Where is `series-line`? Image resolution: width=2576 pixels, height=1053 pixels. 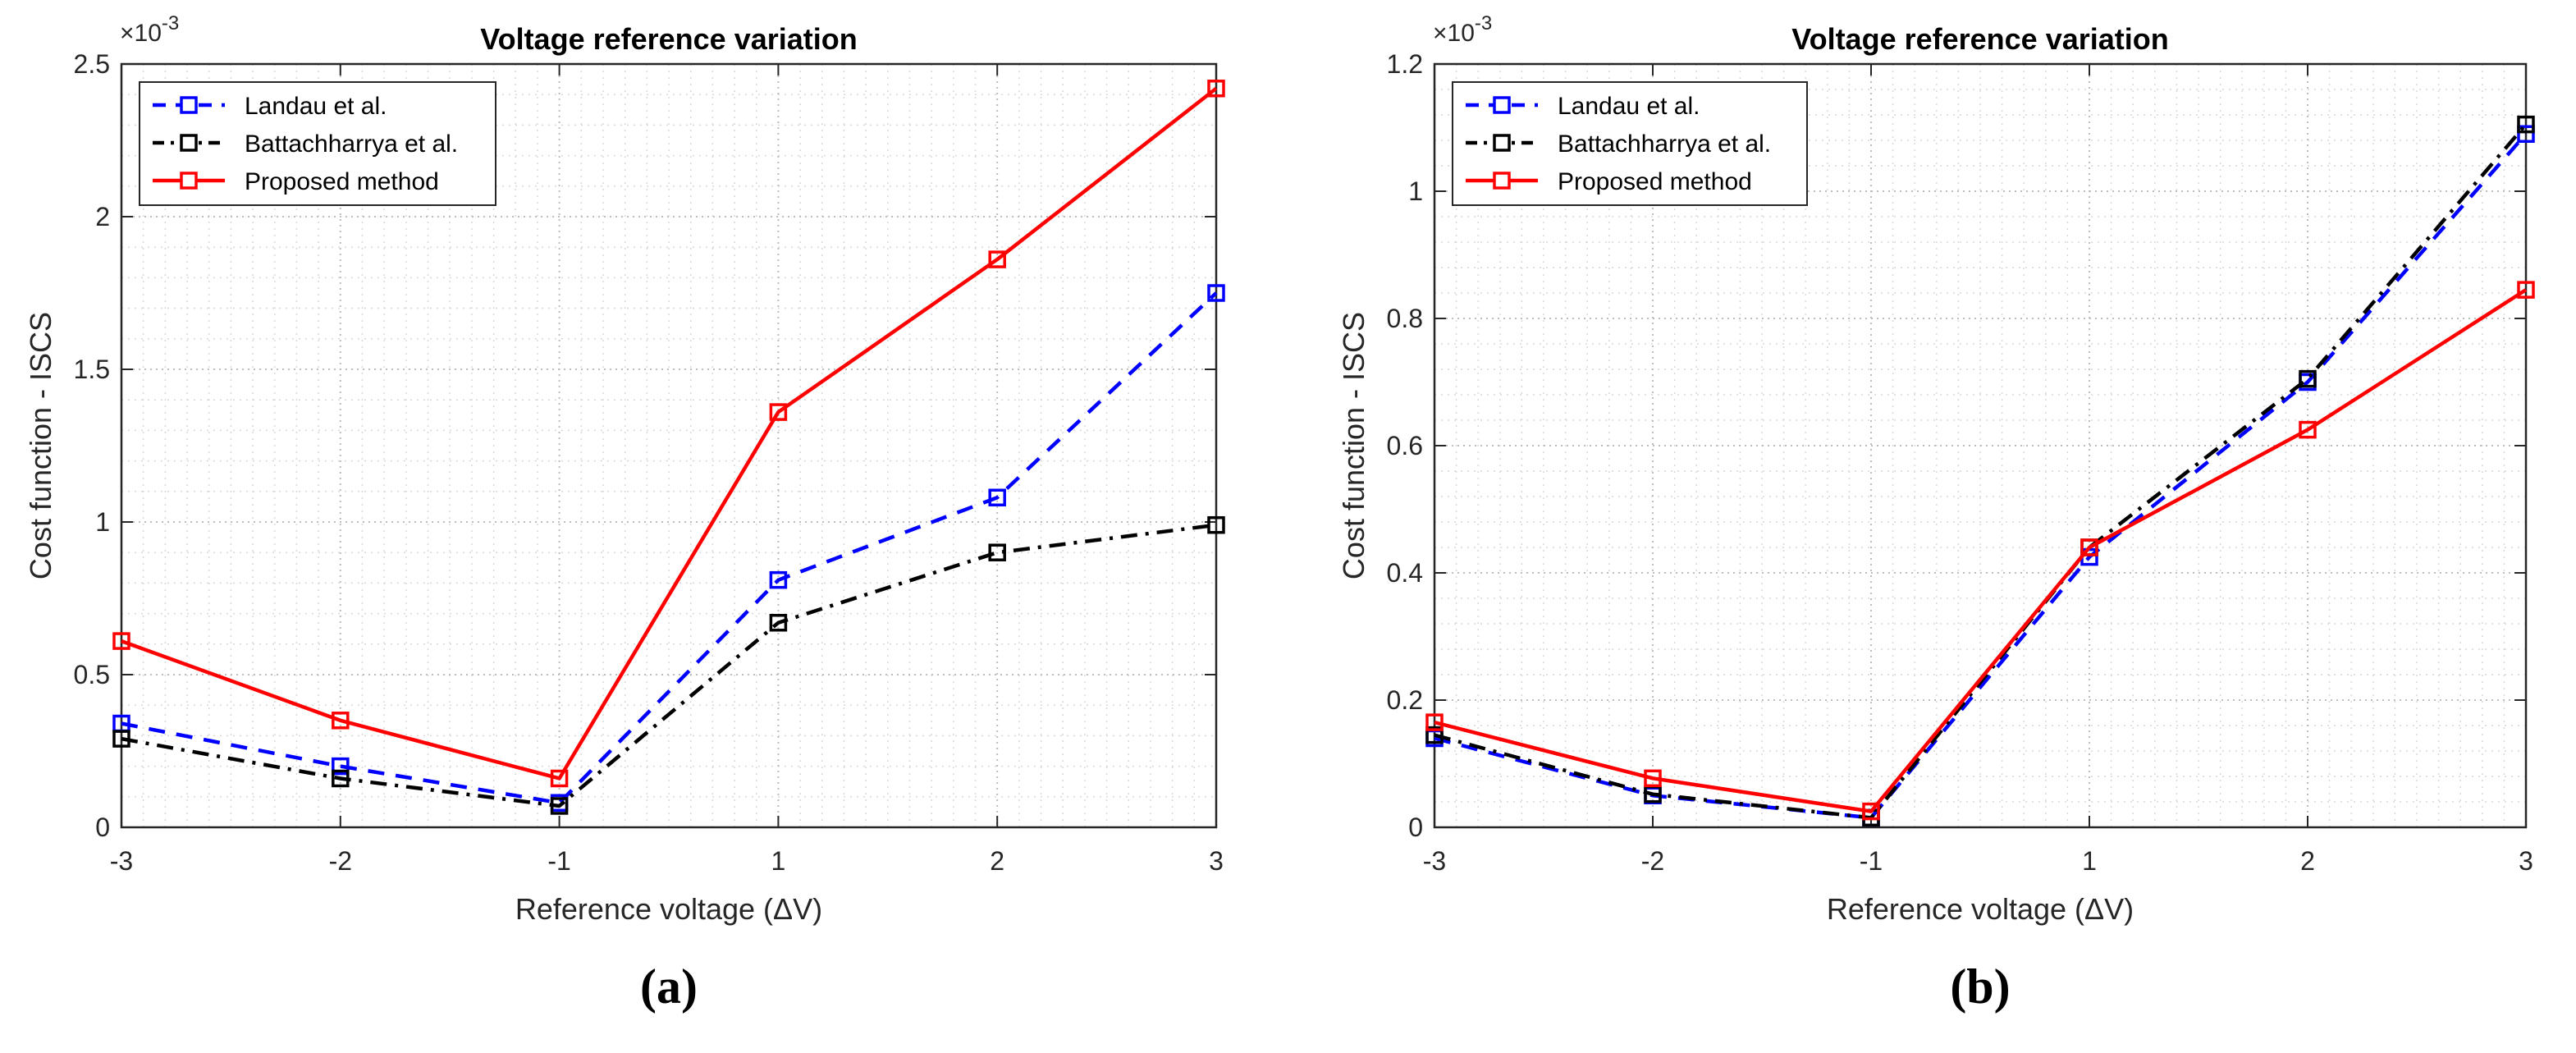
series-line is located at coordinates (669, 665).